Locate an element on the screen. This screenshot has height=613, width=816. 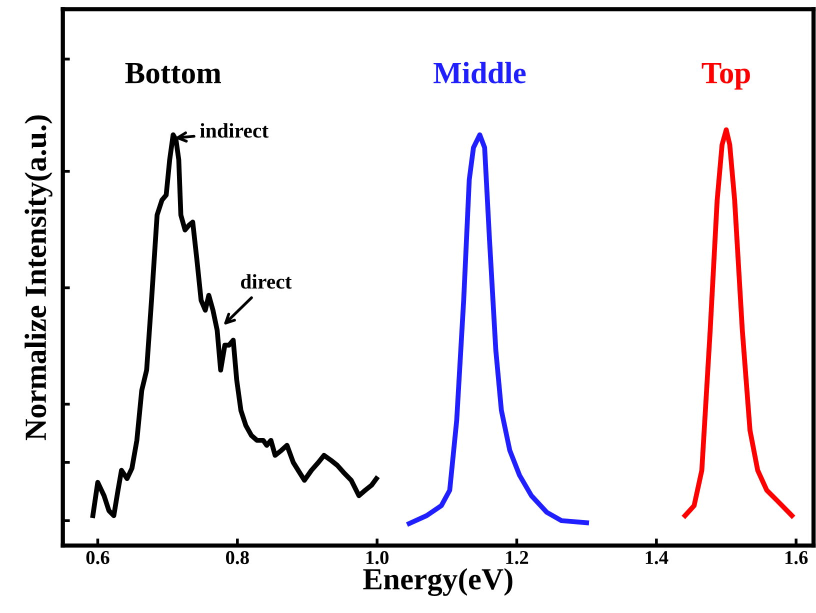
annotation: direct is located at coordinates (266, 281).